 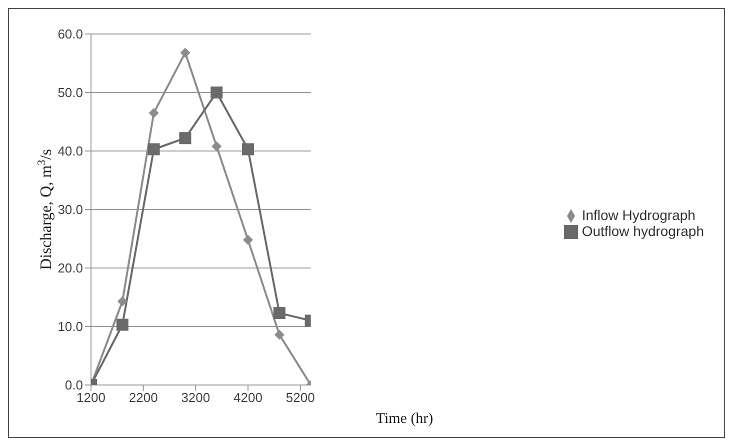 I want to click on x-tick-label: 5200, so click(x=300, y=398).